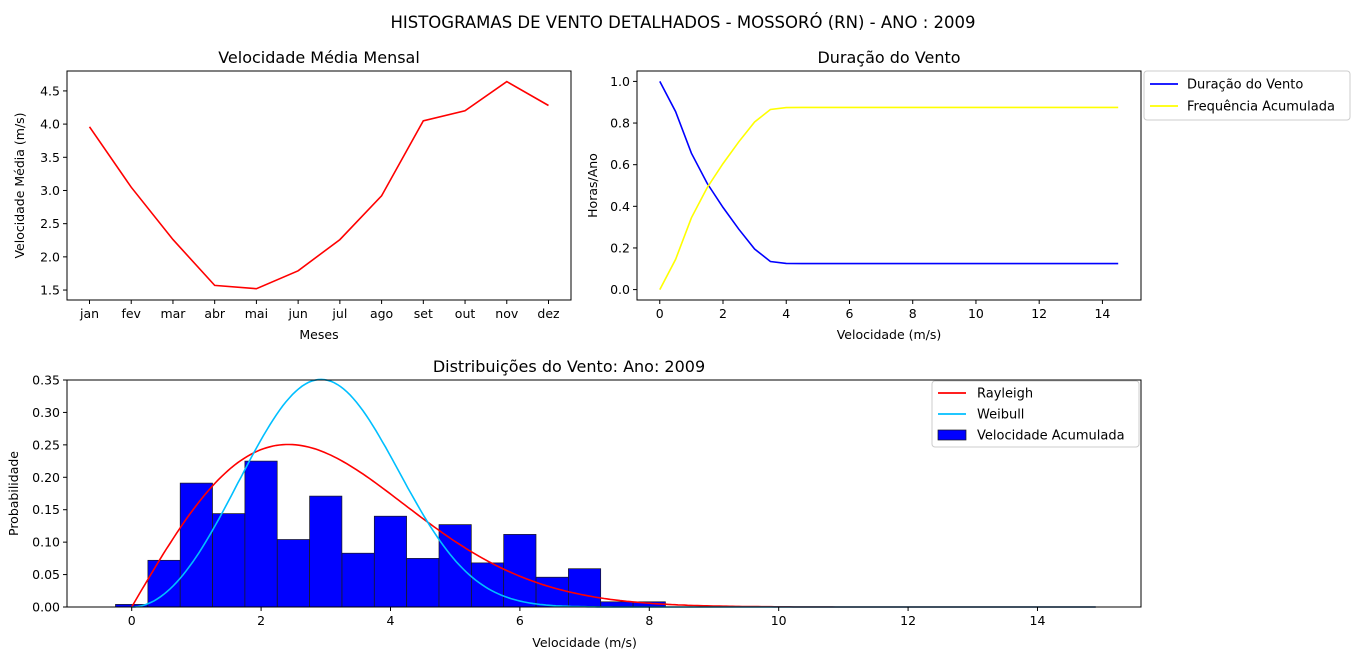 This screenshot has width=1366, height=669. What do you see at coordinates (620, 206) in the screenshot?
I see `y-tick-label: 0.4` at bounding box center [620, 206].